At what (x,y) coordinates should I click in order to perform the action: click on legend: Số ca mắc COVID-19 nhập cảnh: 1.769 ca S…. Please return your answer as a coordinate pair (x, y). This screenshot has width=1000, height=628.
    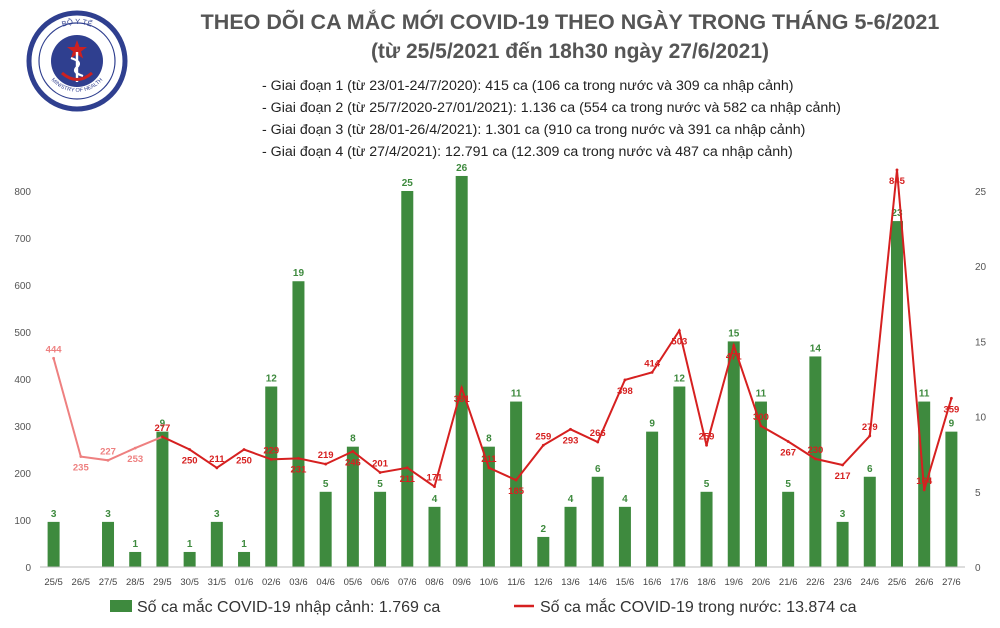
    Looking at the image, I should click on (483, 606).